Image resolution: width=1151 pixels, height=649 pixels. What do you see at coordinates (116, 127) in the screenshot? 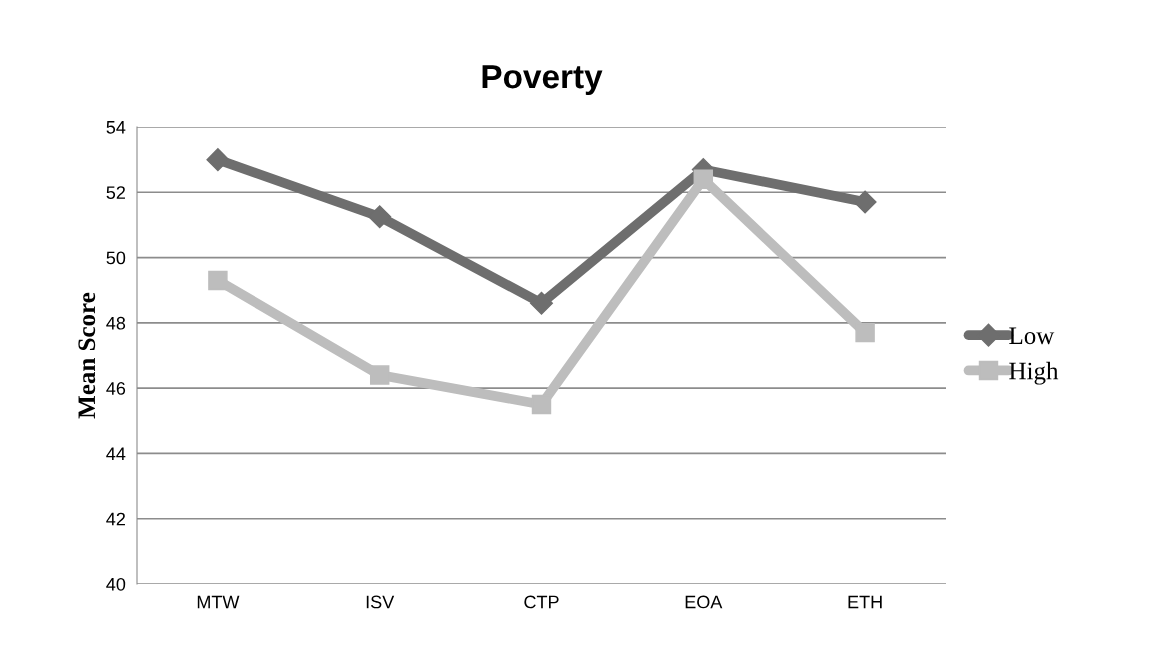
I see `y-tick-label: 54` at bounding box center [116, 127].